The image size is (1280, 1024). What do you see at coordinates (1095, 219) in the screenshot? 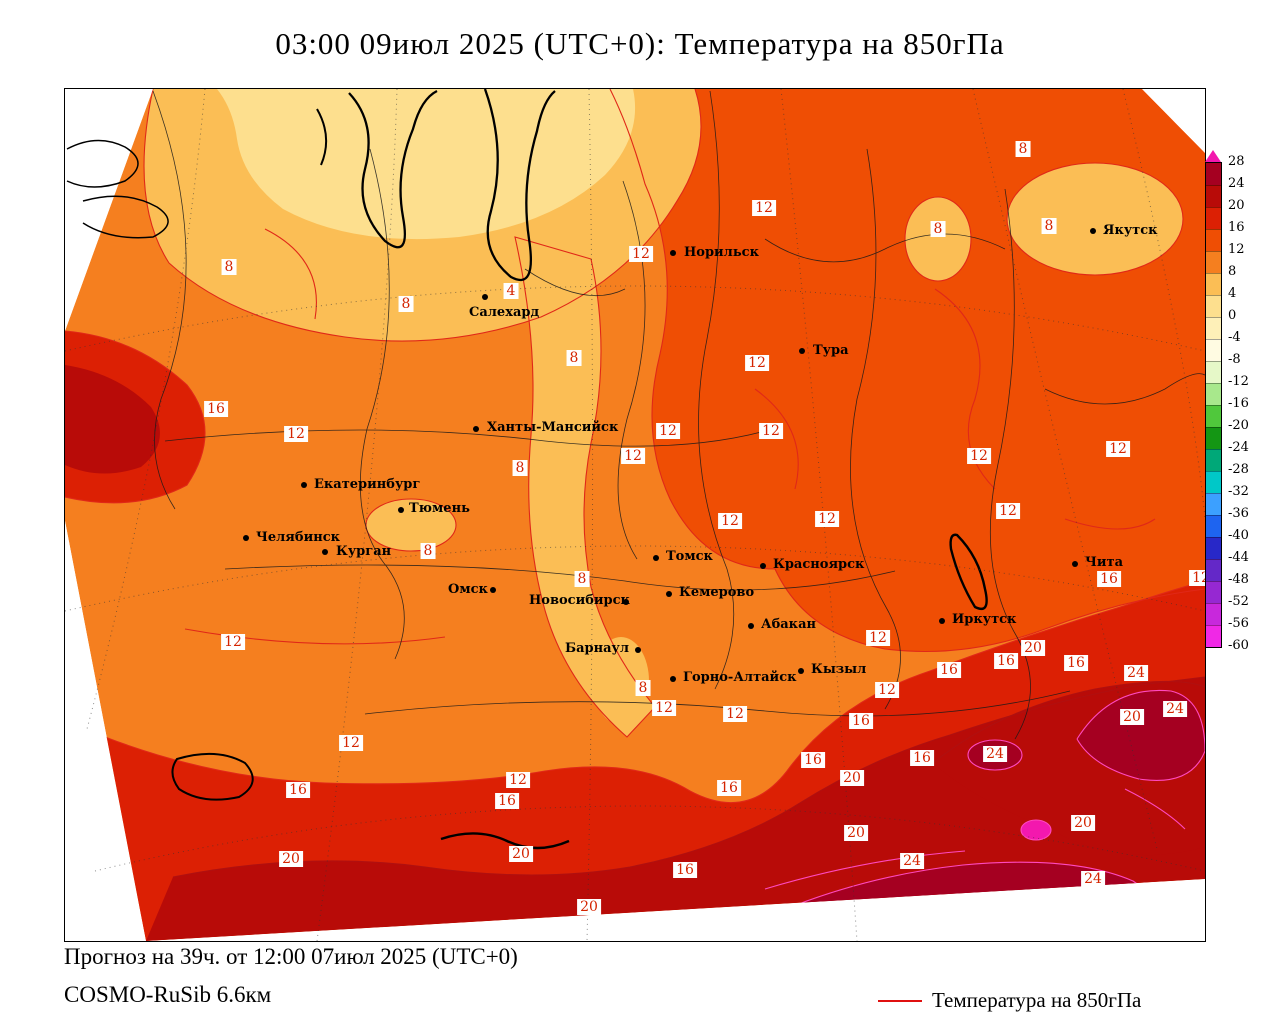
I see `contour-8-yakutsk` at bounding box center [1095, 219].